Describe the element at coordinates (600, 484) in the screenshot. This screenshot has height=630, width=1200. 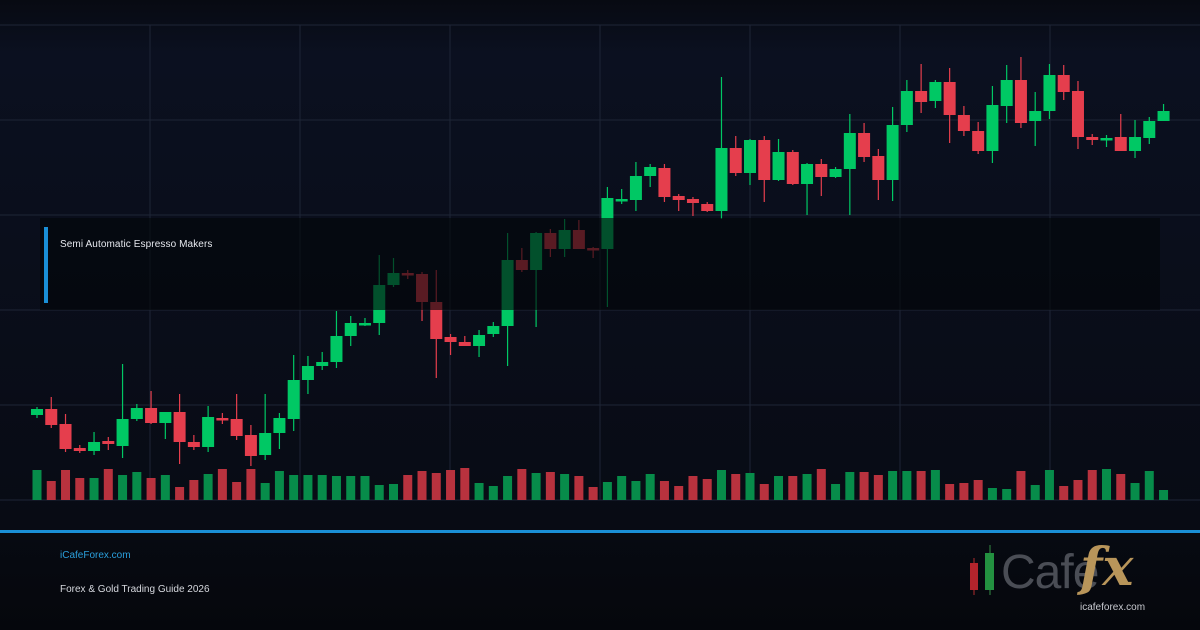
I see `volume-bars` at that location.